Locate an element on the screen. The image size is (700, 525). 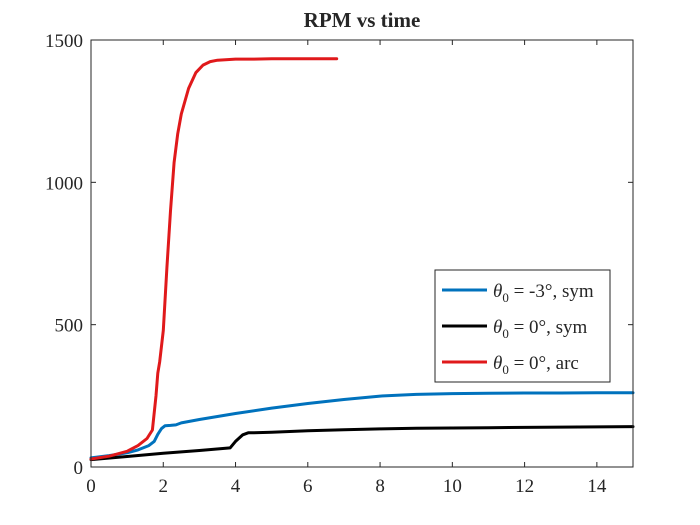
legend-label: θ0 = 0°, sym is located at coordinates (540, 329).